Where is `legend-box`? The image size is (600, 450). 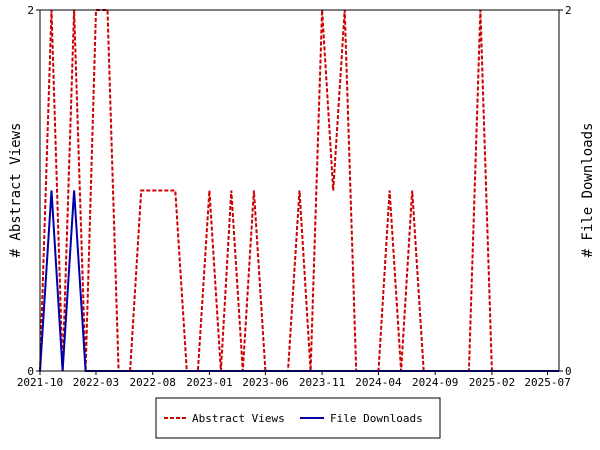
legend-box is located at coordinates (298, 418).